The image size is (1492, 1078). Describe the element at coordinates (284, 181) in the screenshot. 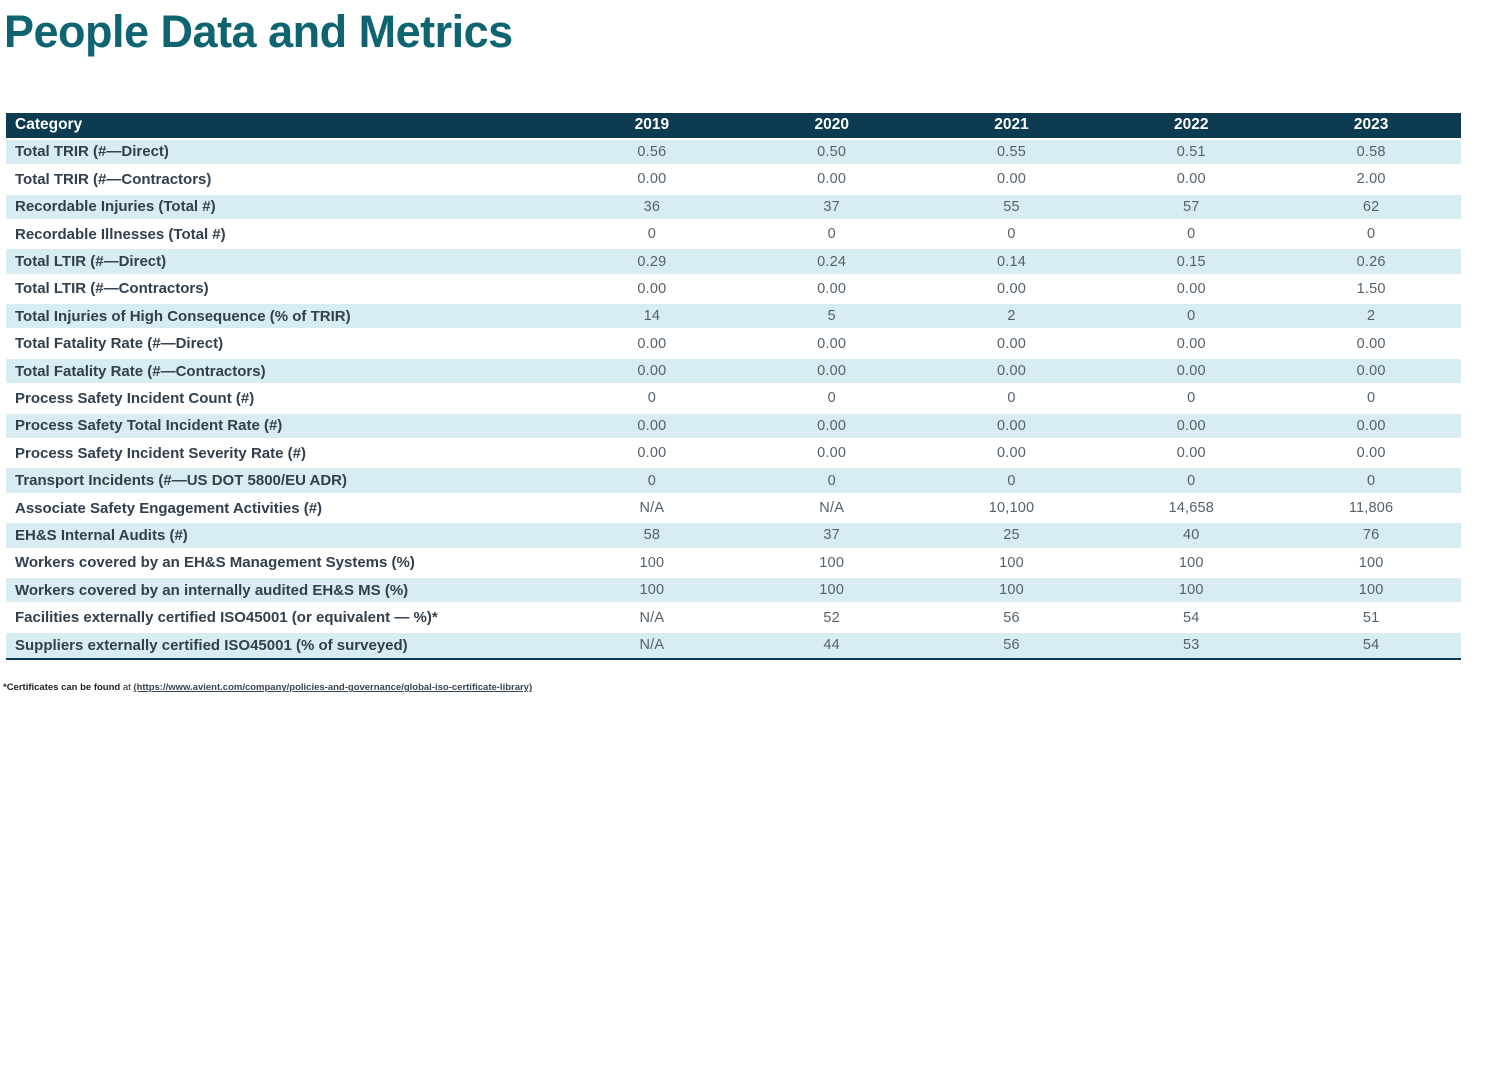

I see `category-cell: Total TRIR (#—Contractors)` at that location.